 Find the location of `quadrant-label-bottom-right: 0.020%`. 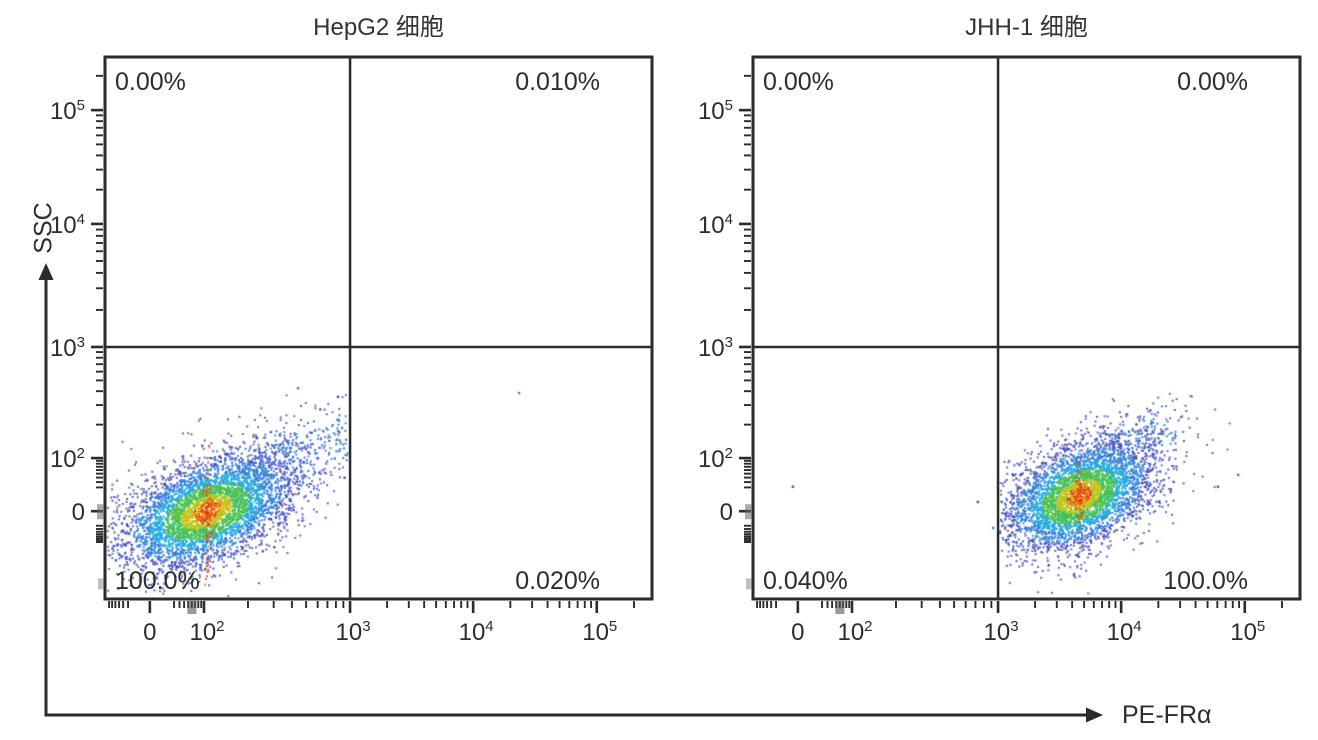

quadrant-label-bottom-right: 0.020% is located at coordinates (557, 581).